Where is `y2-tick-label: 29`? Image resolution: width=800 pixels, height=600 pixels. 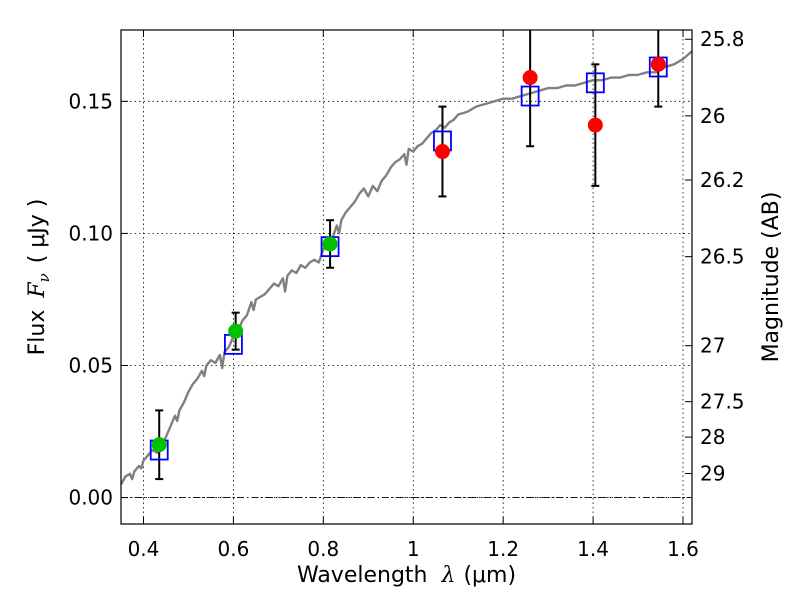
y2-tick-label: 29 is located at coordinates (712, 474).